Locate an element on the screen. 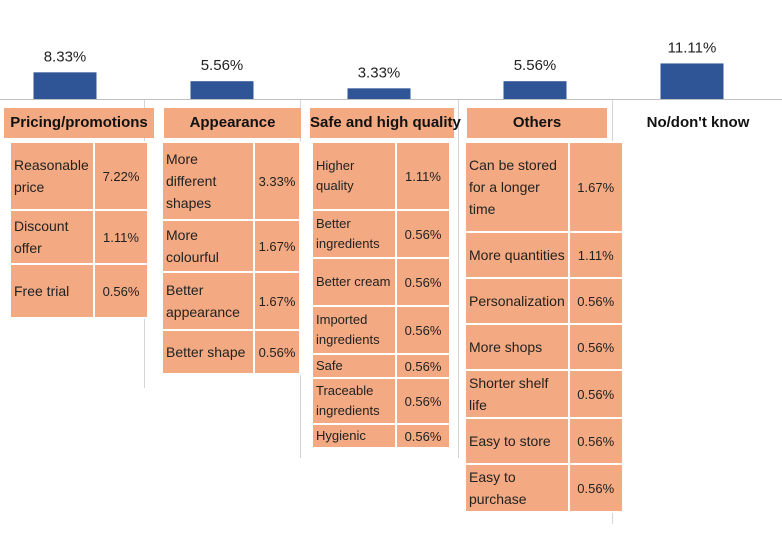 This screenshot has height=541, width=782. table-row: More different shapes 3.33% is located at coordinates (231, 181).